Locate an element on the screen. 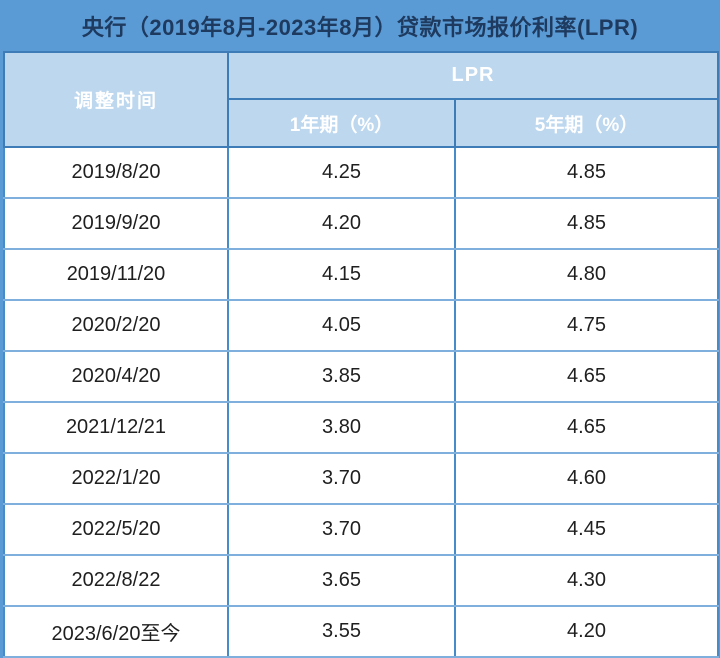  column-header-1yr: 1年期（%） is located at coordinates (341, 123).